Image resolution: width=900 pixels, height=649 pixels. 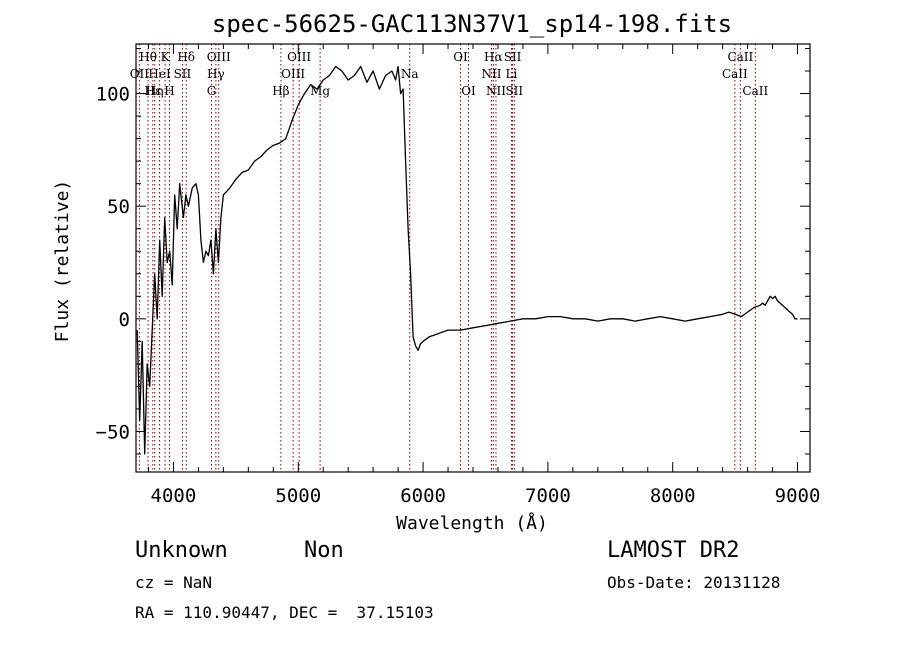 I want to click on survey-name: LAMOST DR2, so click(x=673, y=550).